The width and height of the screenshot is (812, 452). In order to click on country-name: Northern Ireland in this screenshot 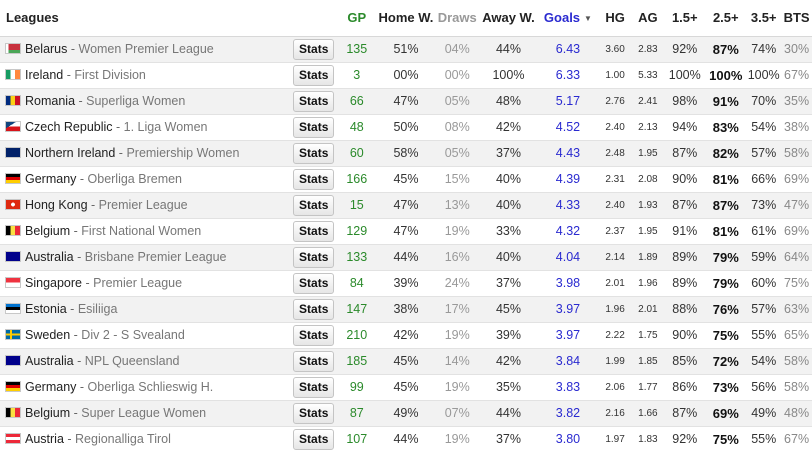, I will do `click(70, 153)`.